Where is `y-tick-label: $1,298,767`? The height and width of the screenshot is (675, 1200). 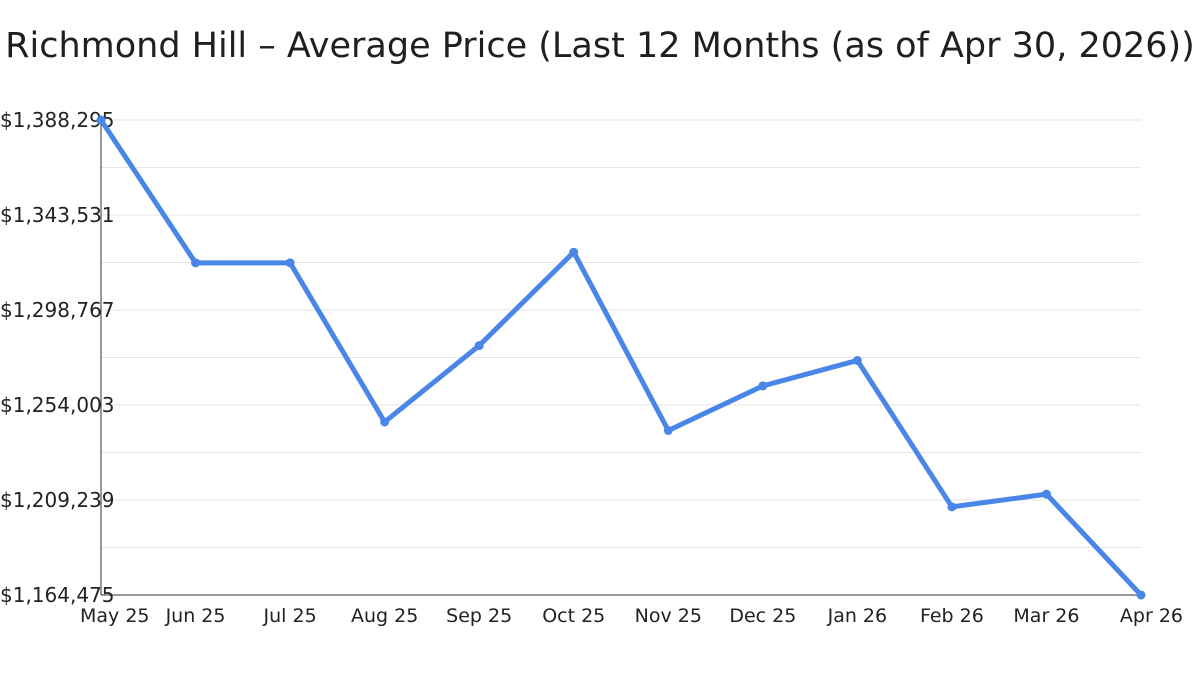
y-tick-label: $1,298,767 is located at coordinates (57, 310).